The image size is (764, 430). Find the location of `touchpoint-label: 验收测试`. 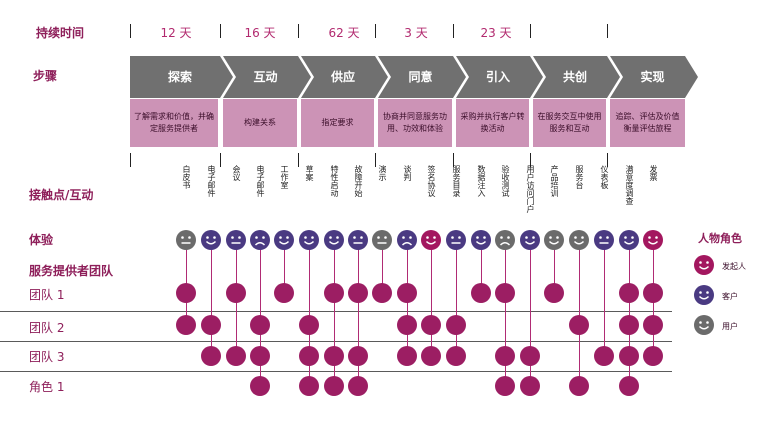

touchpoint-label: 验收测试 is located at coordinates (505, 195).